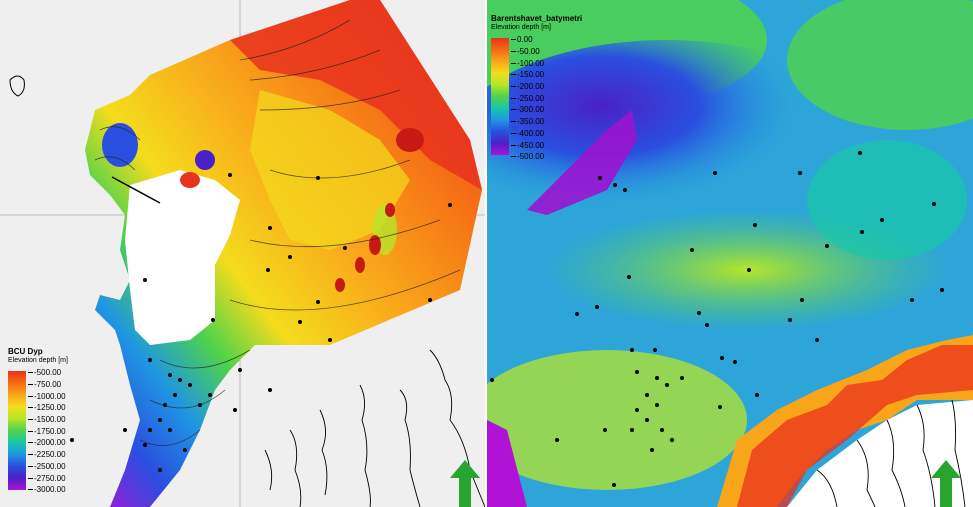  Describe the element at coordinates (50, 396) in the screenshot. I see `legend-tick: -1000.00` at that location.